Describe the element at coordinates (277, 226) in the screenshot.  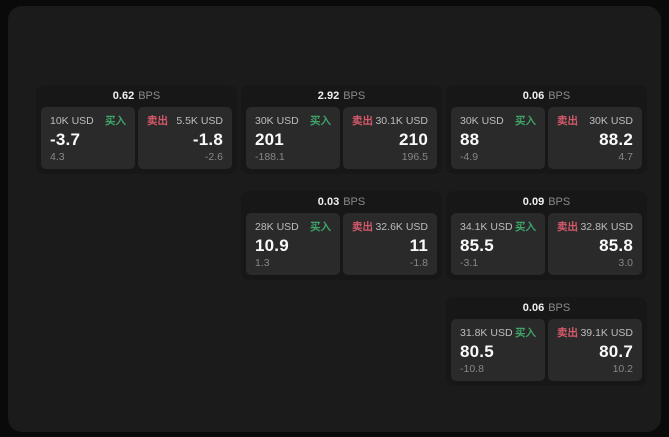
I see `buy-size: 28K USD` at that location.